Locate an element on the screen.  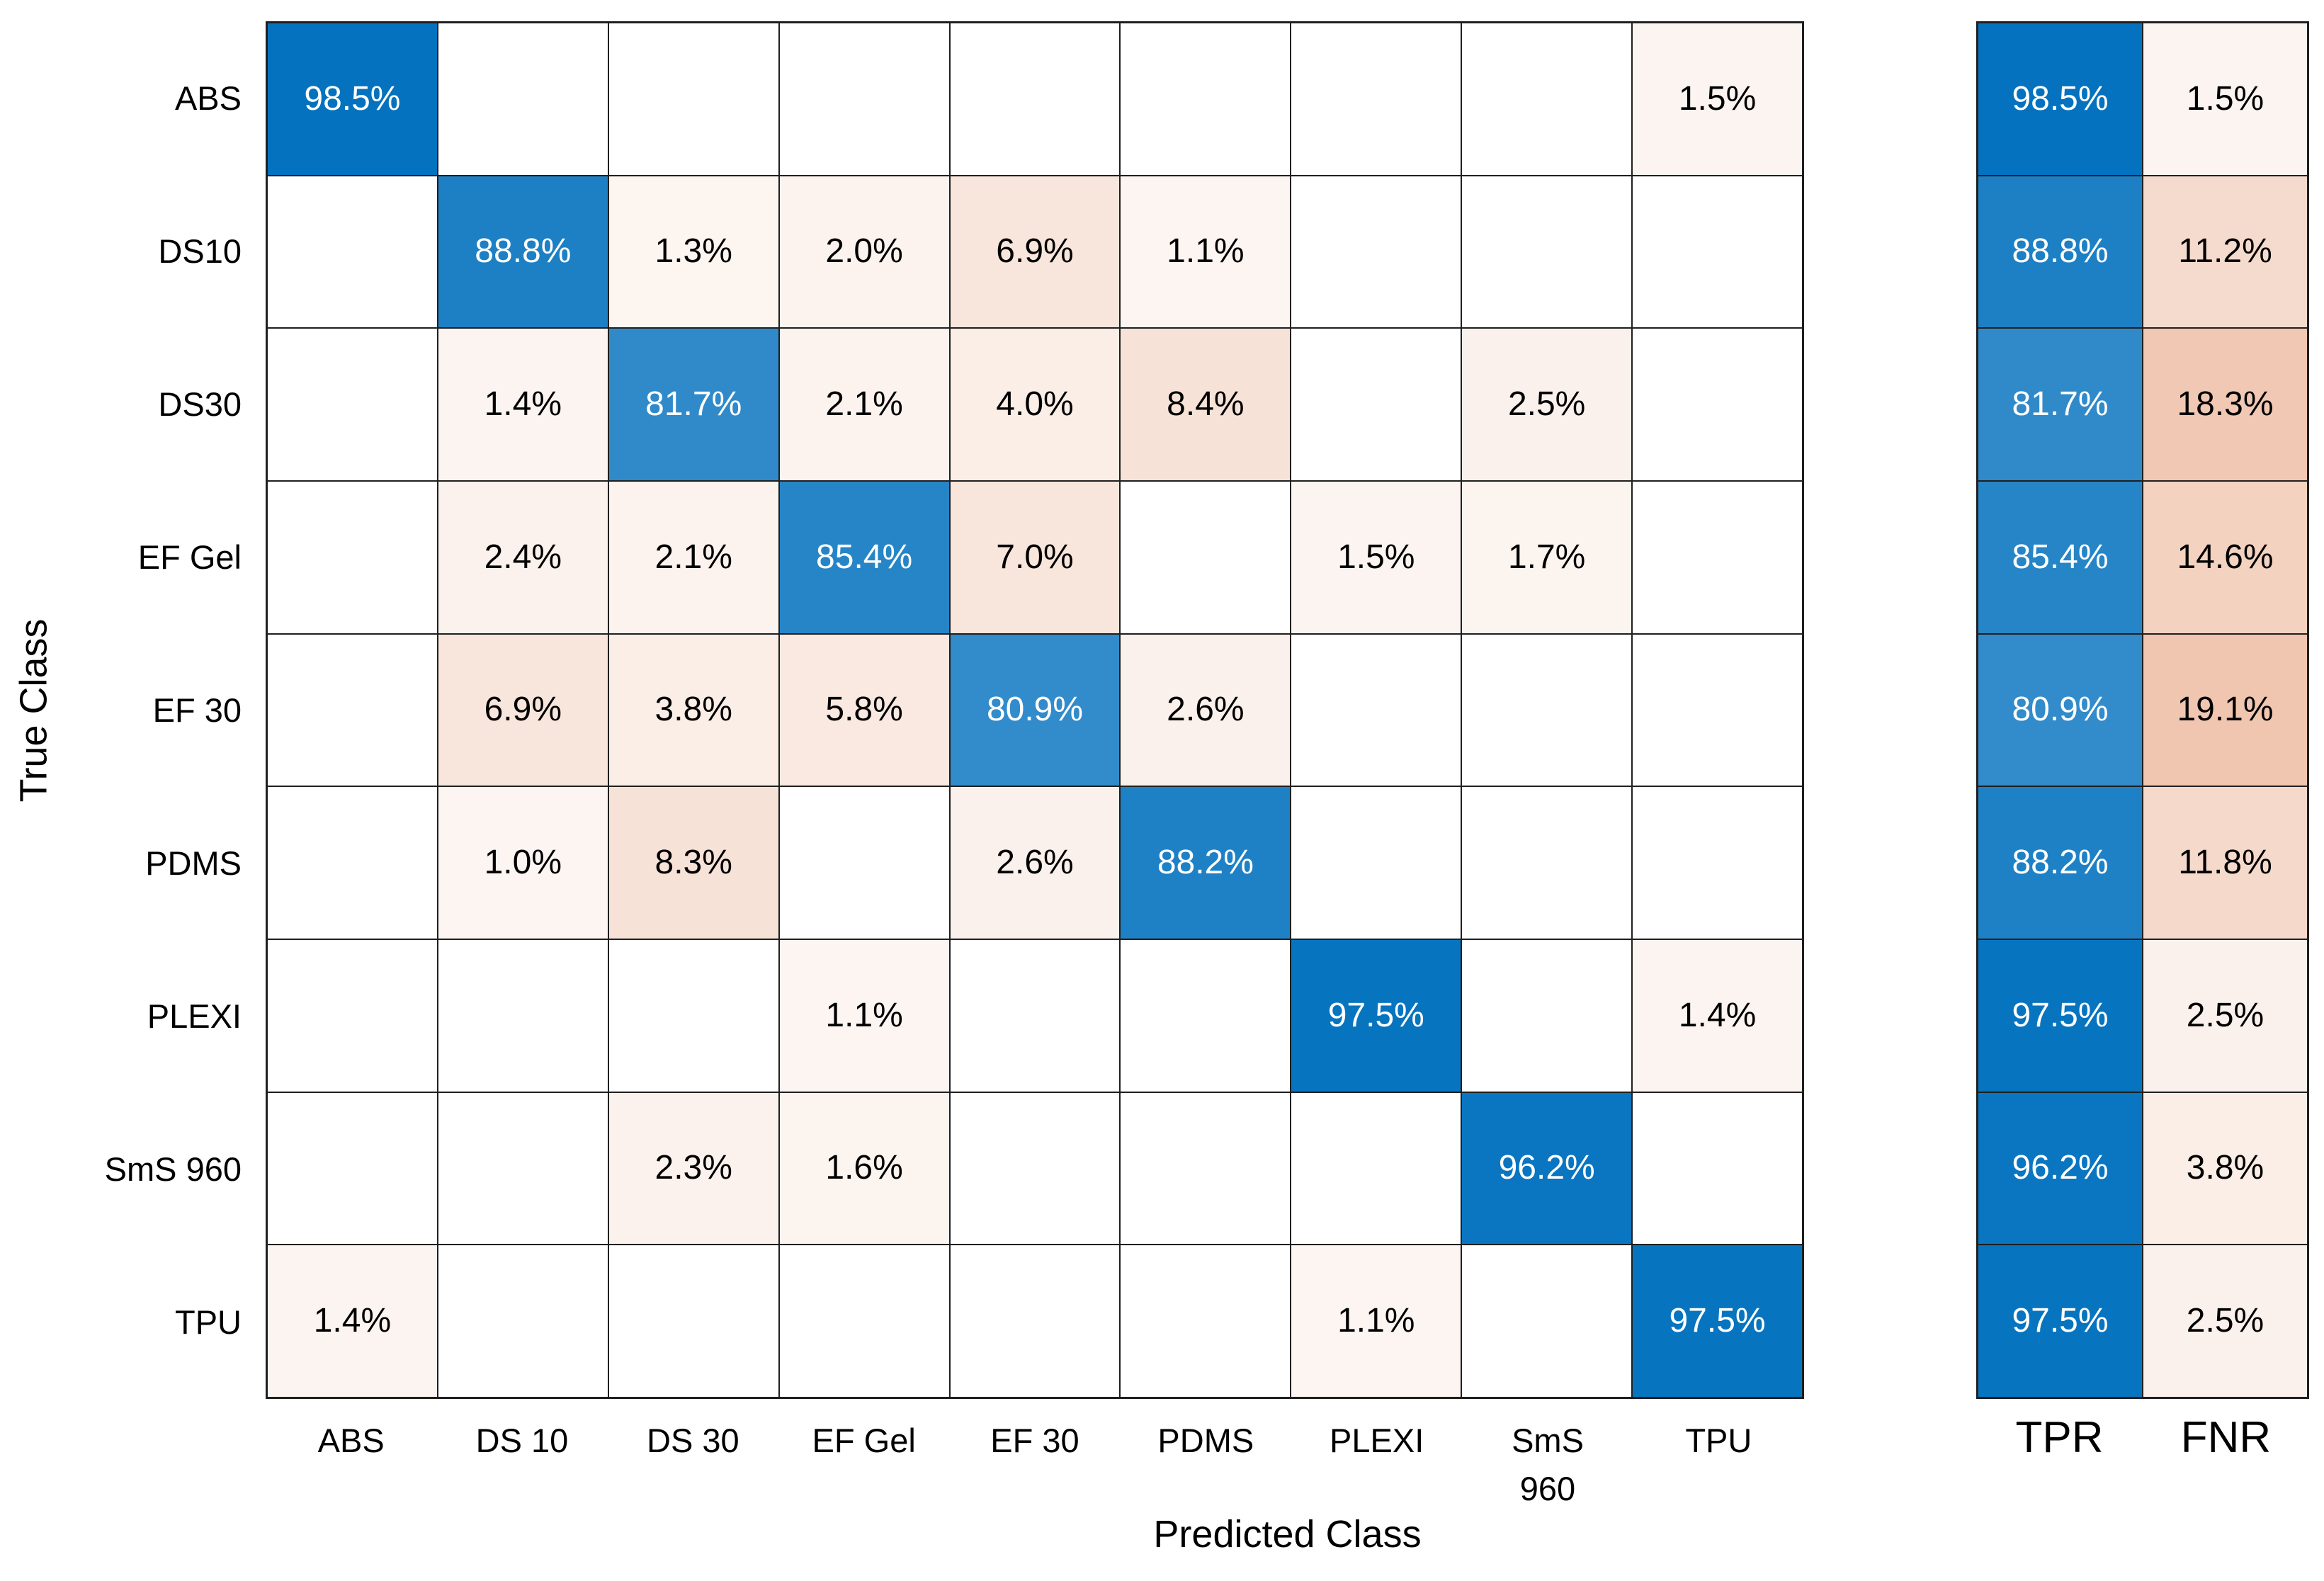
matrix-cell-PLEXI-DS 30 is located at coordinates (693, 1016).